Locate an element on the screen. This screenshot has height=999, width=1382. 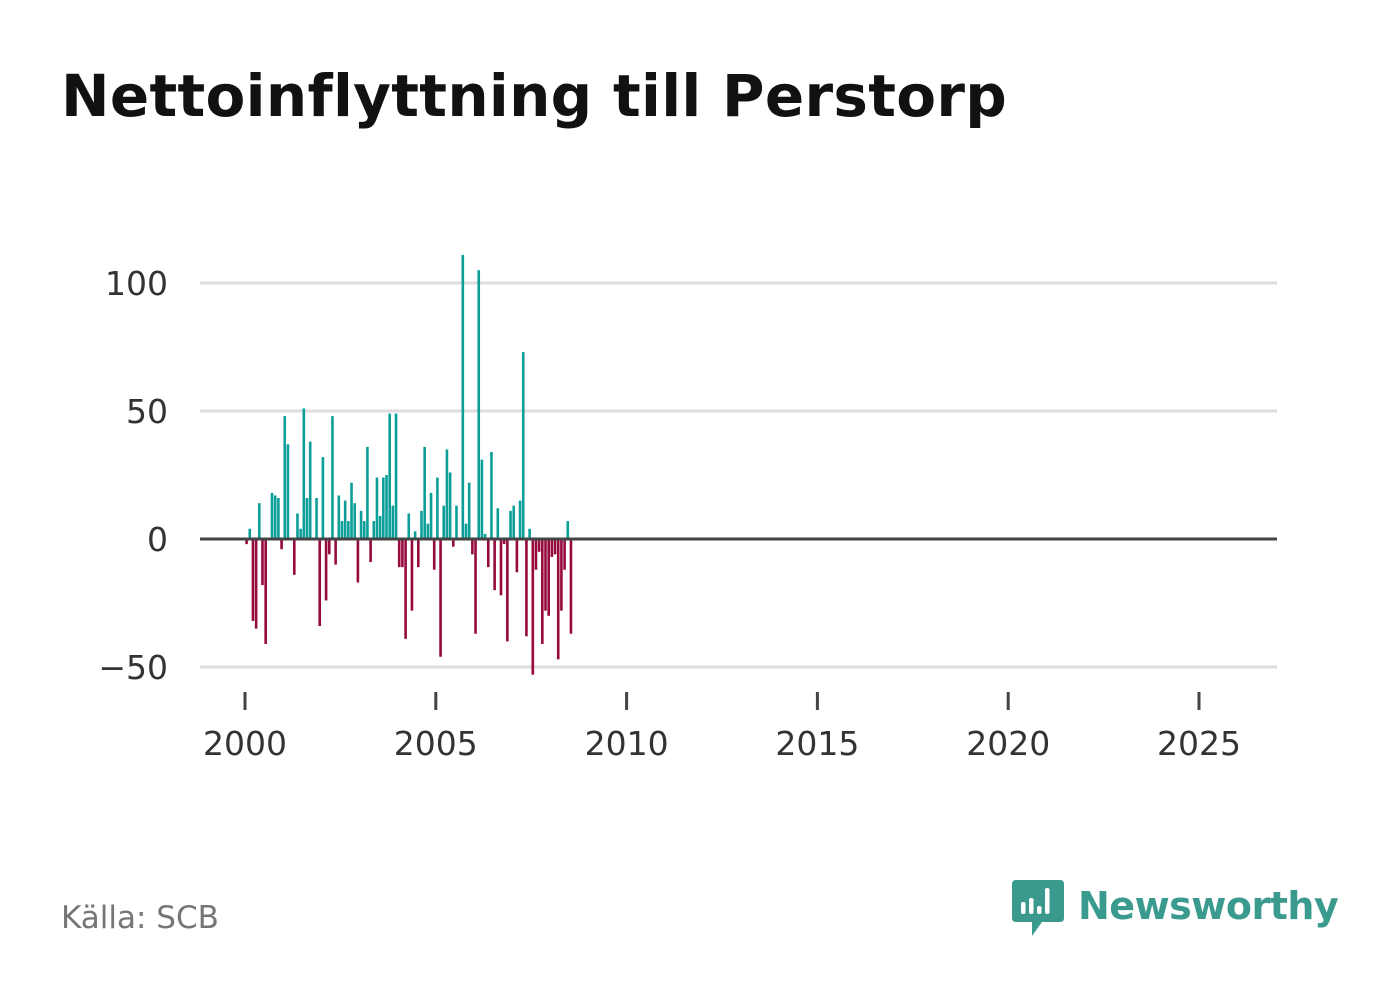
y-tick-label: 50 is located at coordinates (147, 411).